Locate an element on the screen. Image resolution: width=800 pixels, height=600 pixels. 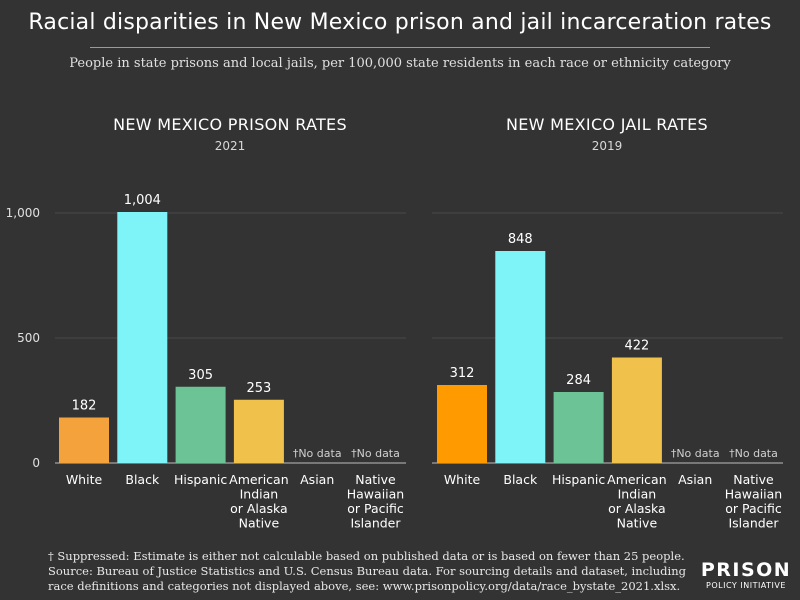
jail-panel-year: 2019 is located at coordinates (607, 146).